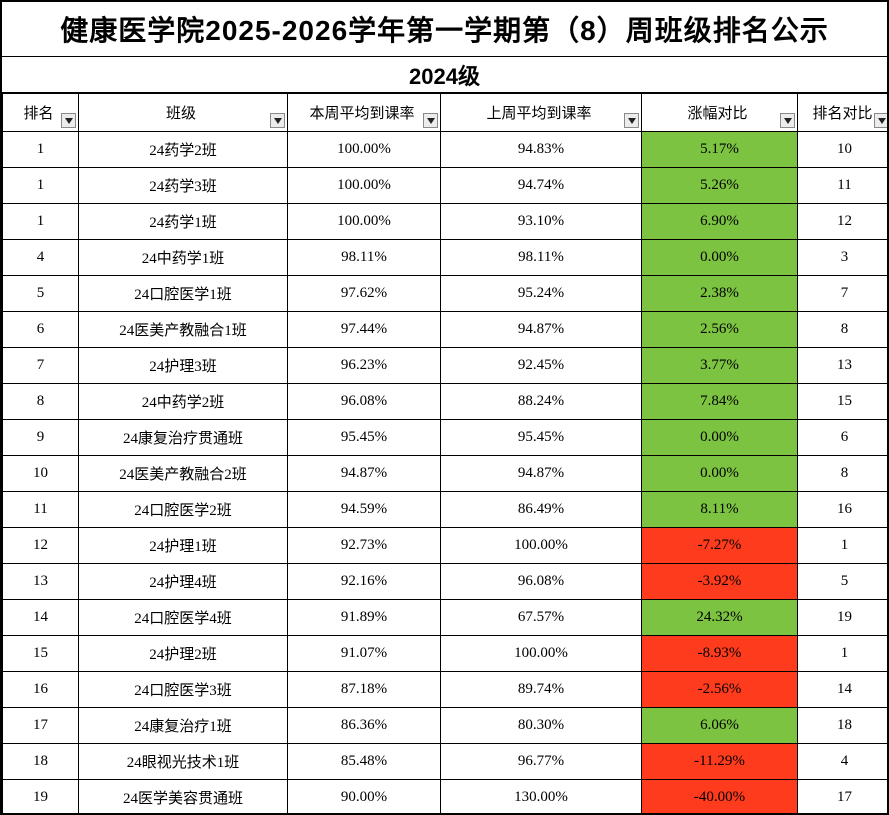 The image size is (889, 815). What do you see at coordinates (541, 329) in the screenshot?
I see `last-week-rate-cell: 94.87%` at bounding box center [541, 329].